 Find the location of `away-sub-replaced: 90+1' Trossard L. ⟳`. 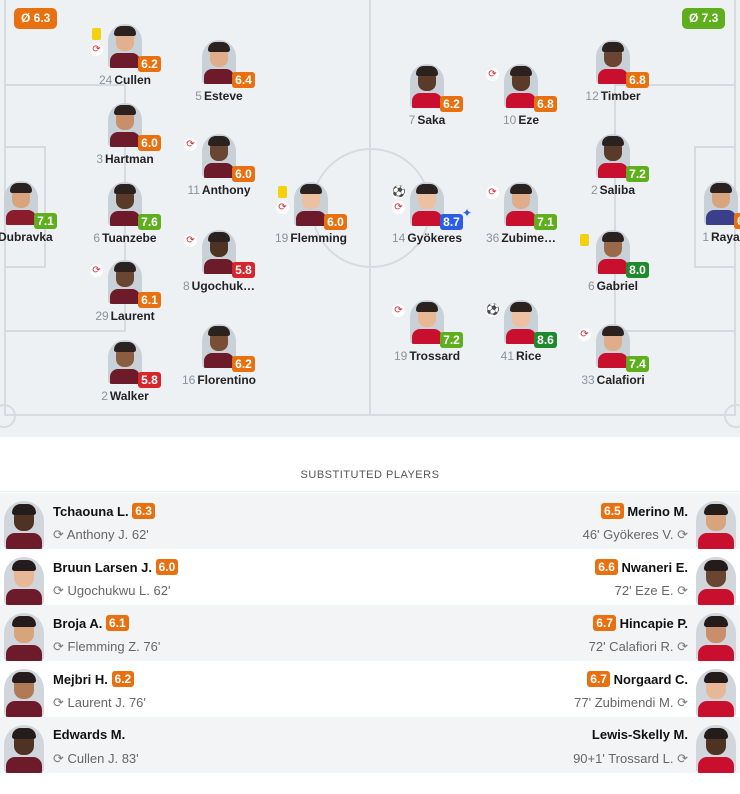

away-sub-replaced: 90+1' Trossard L. ⟳ is located at coordinates (630, 759).